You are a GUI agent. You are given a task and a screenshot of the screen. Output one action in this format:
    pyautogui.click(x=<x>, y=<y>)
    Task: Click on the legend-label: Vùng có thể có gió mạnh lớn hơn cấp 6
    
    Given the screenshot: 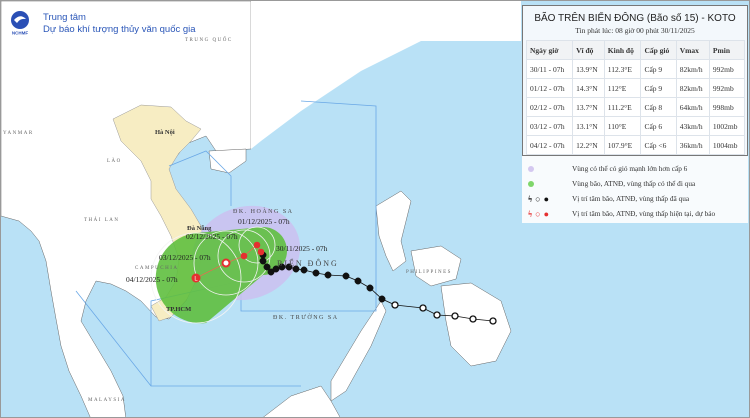 What is the action you would take?
    pyautogui.click(x=630, y=168)
    